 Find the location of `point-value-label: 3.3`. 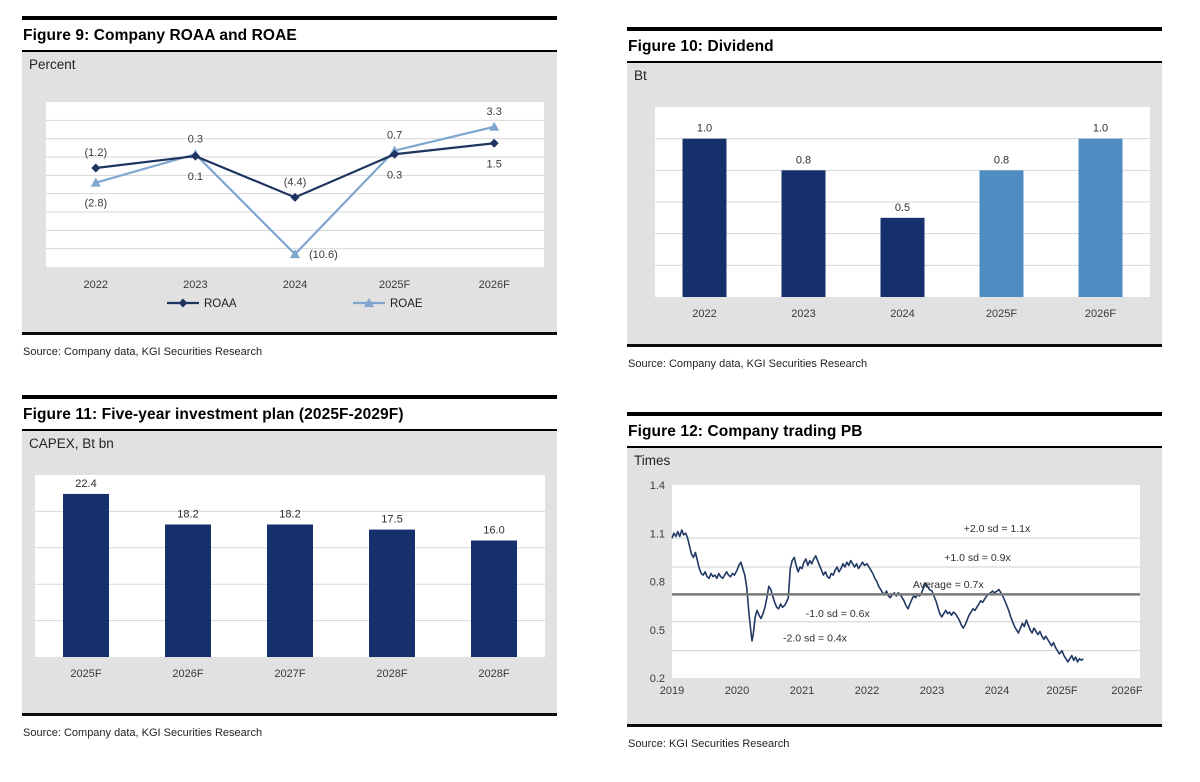

point-value-label: 3.3 is located at coordinates (494, 112).